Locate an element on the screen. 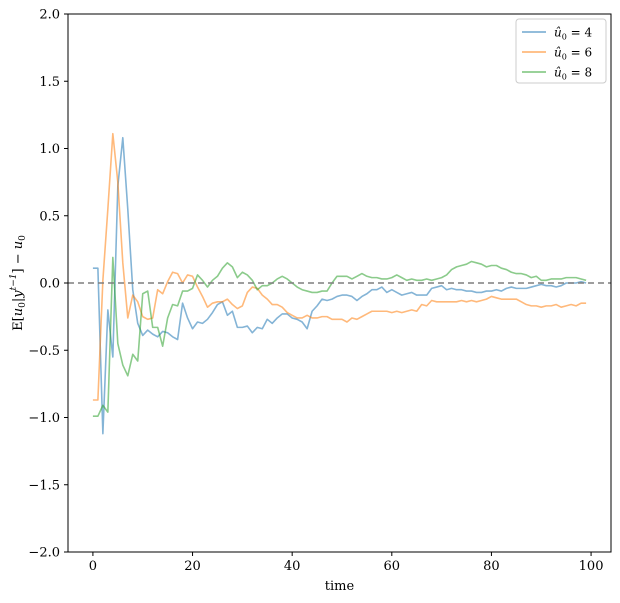 The height and width of the screenshot is (603, 620). x-tick-label: 100 is located at coordinates (591, 566).